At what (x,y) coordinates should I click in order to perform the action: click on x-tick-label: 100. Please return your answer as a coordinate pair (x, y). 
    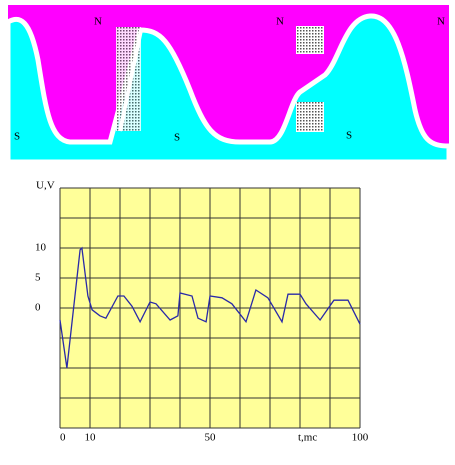
    Looking at the image, I should click on (360, 438).